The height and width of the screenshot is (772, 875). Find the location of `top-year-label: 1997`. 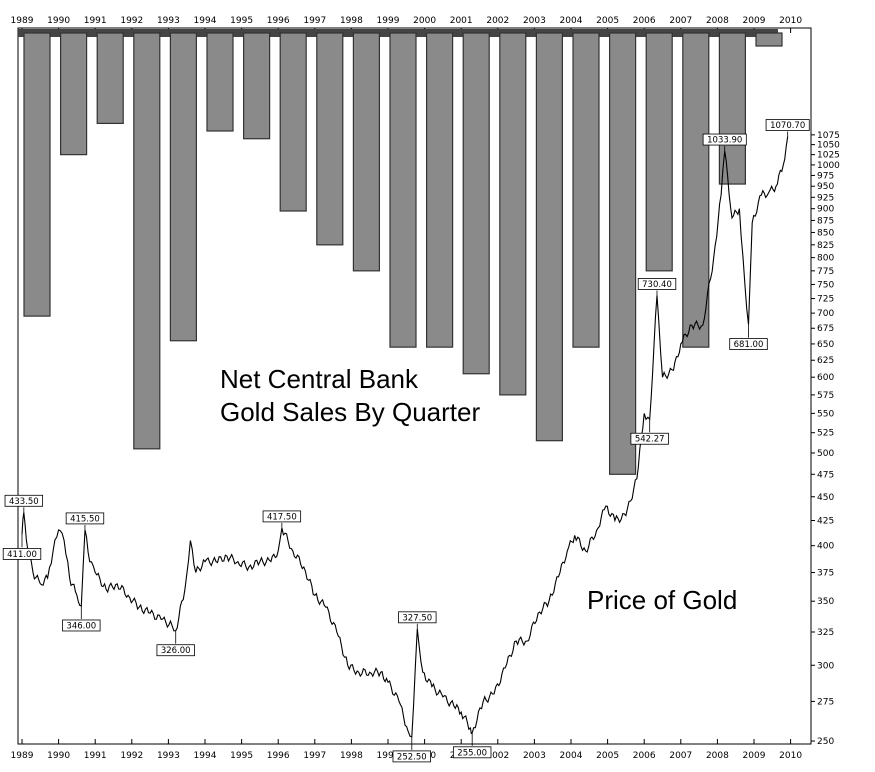

top-year-label: 1997 is located at coordinates (314, 21).